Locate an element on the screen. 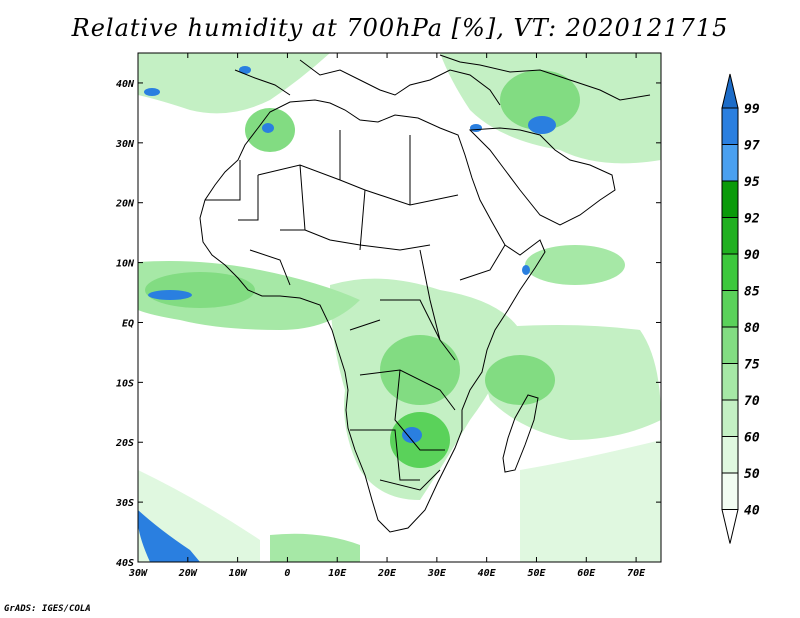 The height and width of the screenshot is (618, 800). colorbar-label: 80 is located at coordinates (752, 328).